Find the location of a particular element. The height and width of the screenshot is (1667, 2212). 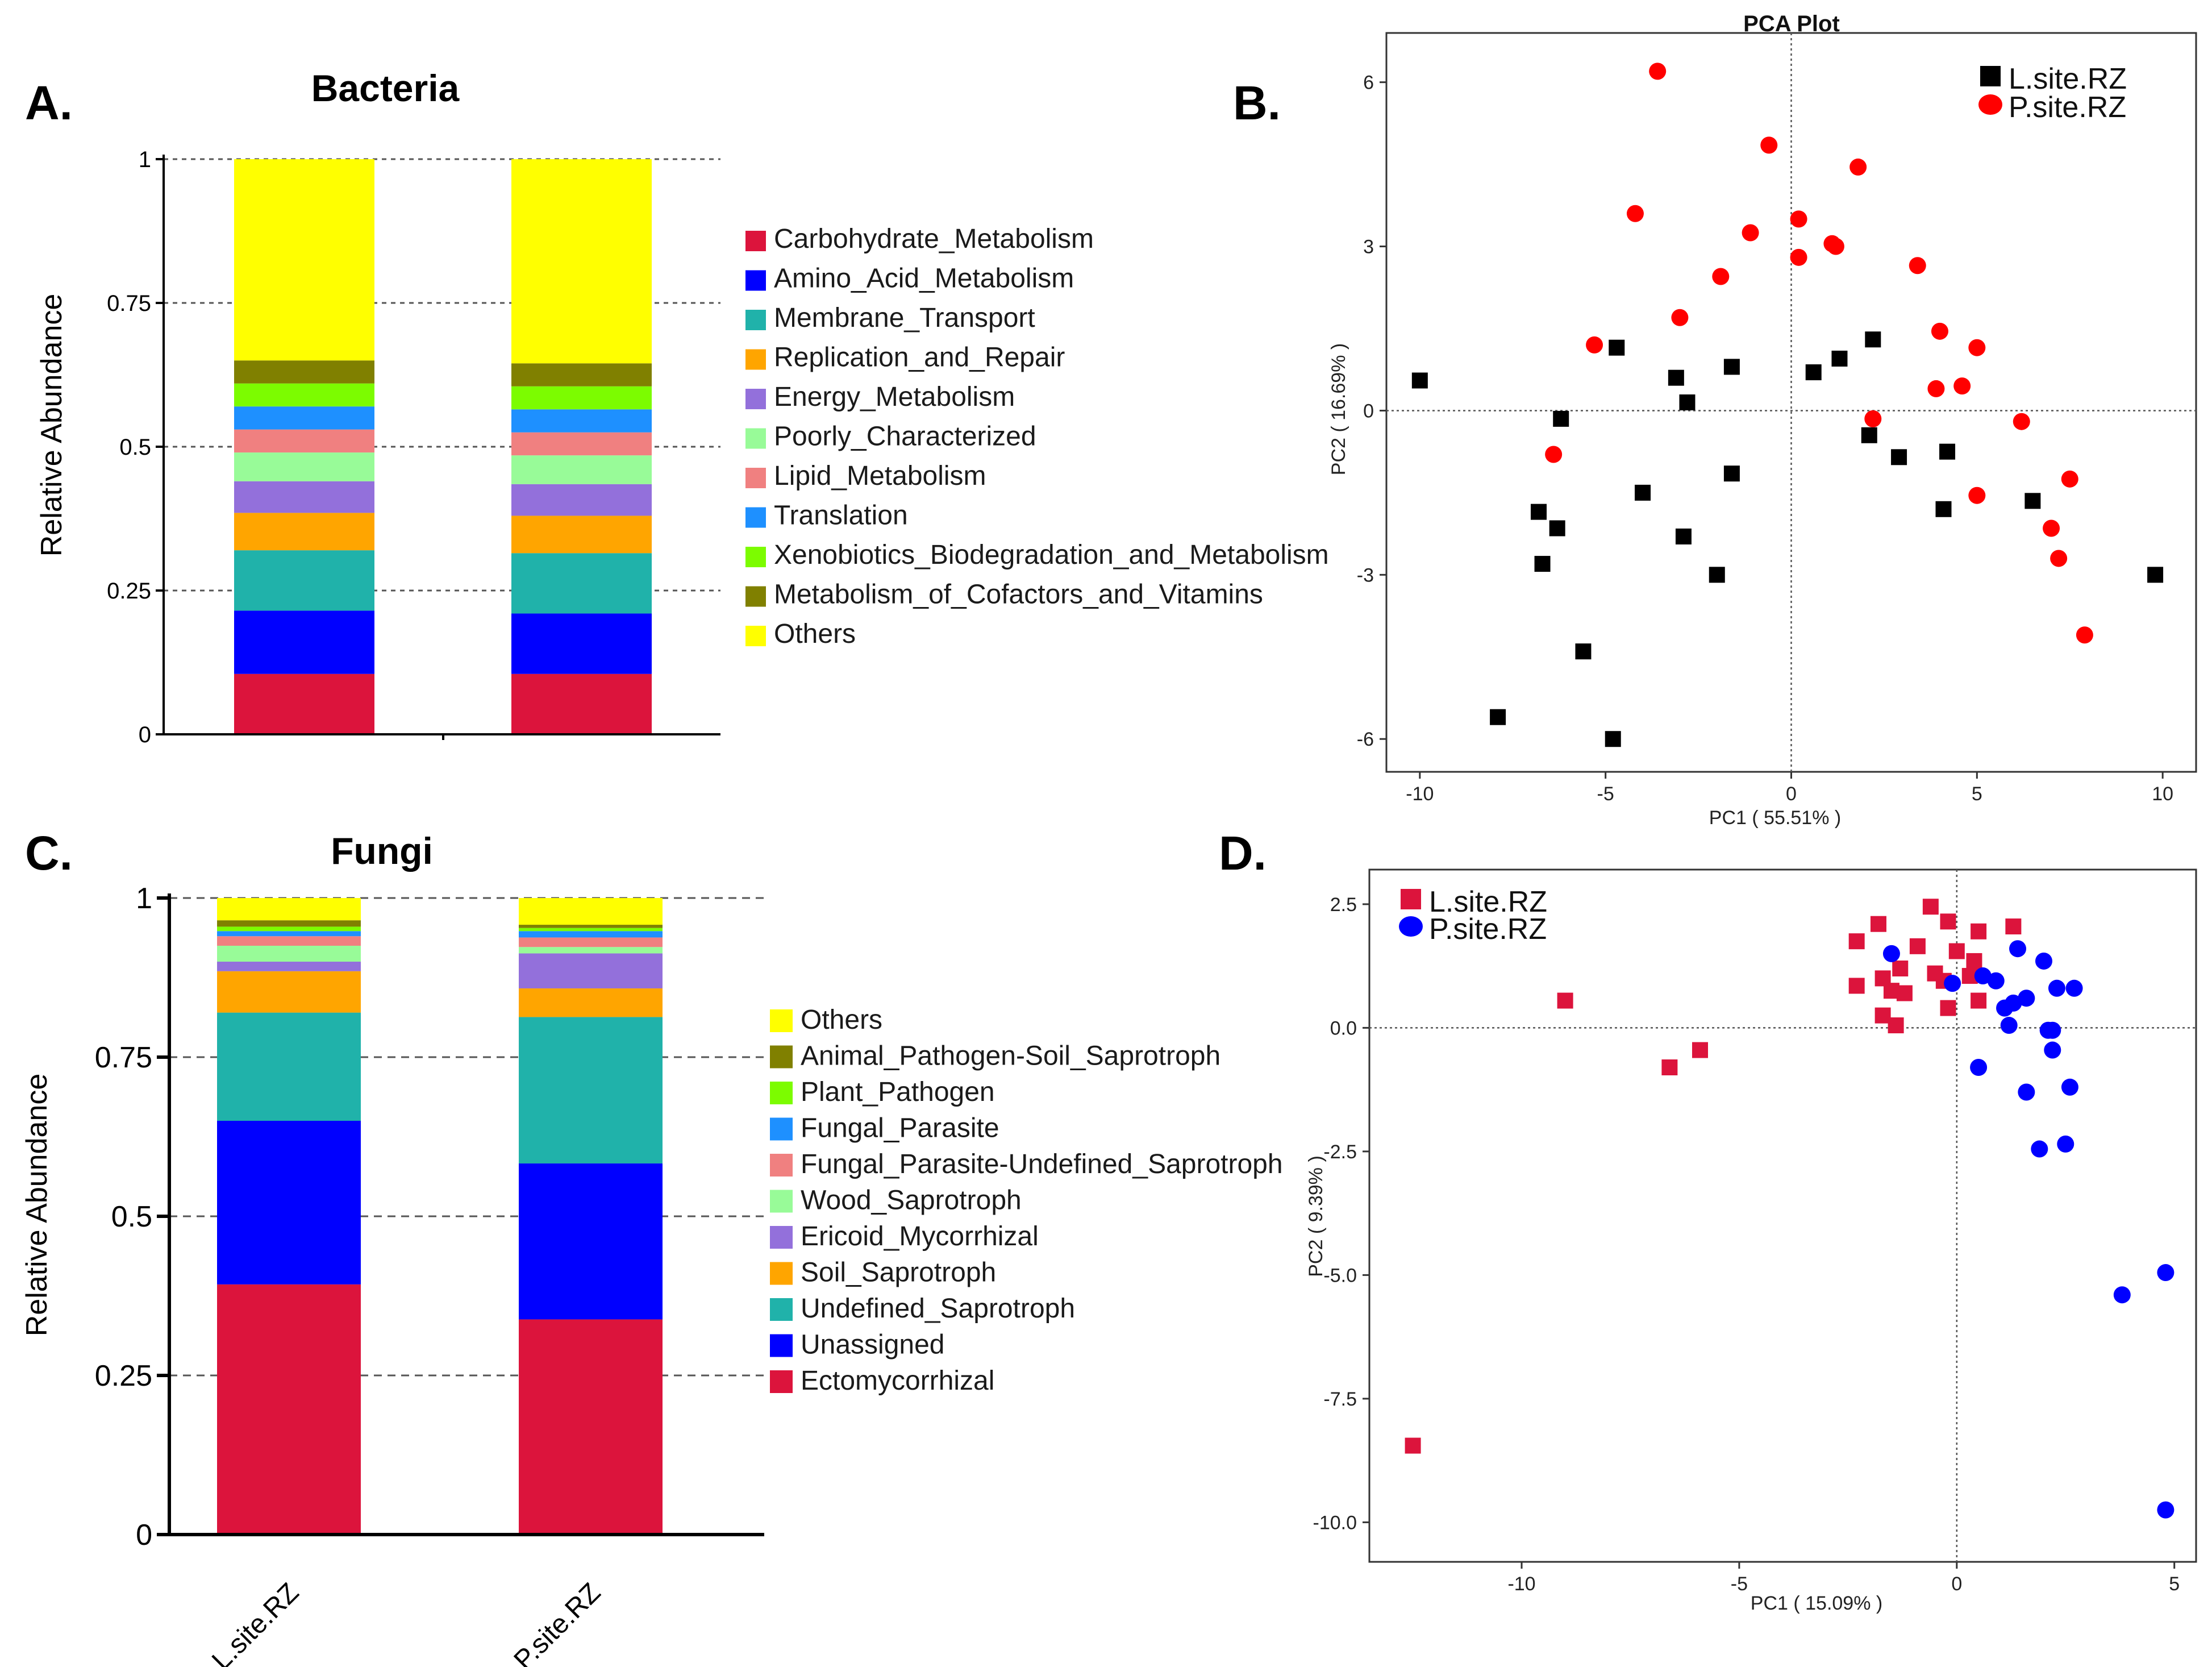

bar-segment-plant-pathogen-p-site-rz is located at coordinates (591, 930).